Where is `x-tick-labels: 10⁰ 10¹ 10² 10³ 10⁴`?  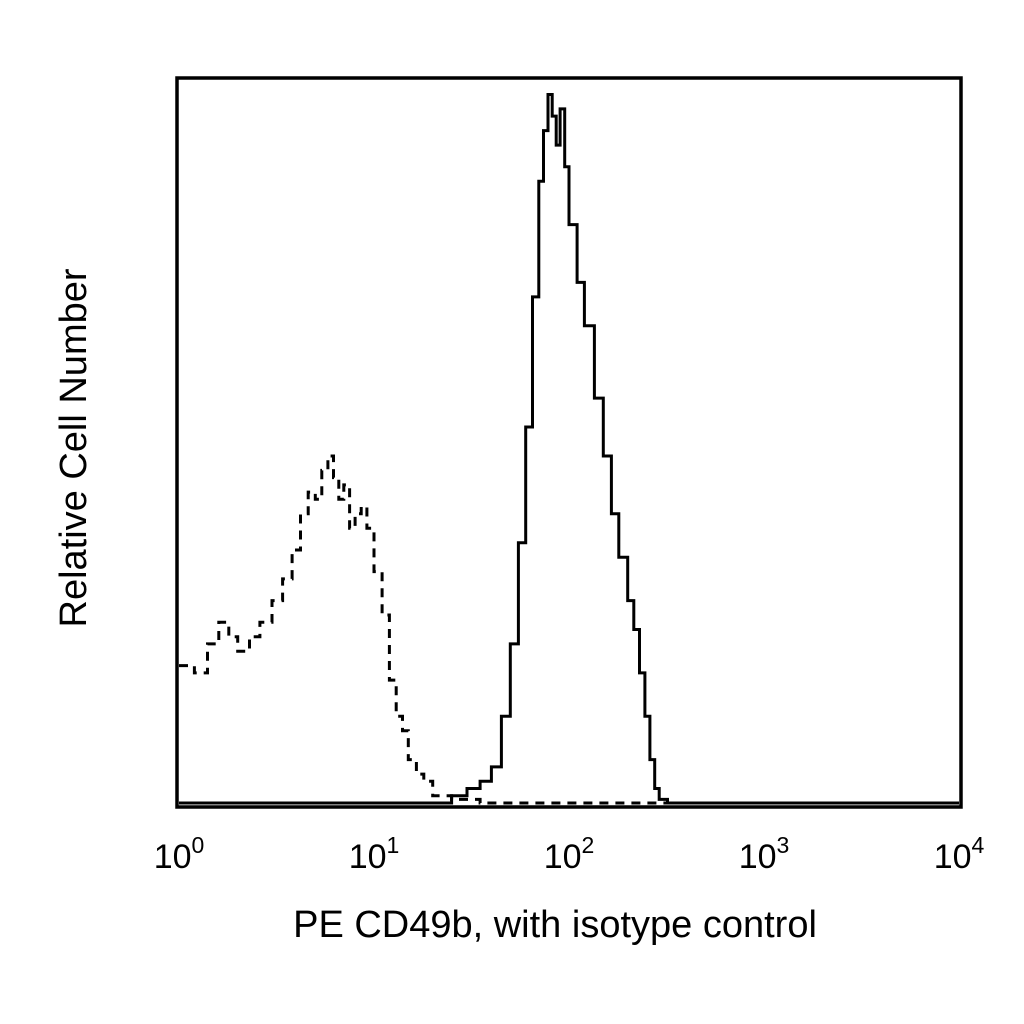
x-tick-labels: 10⁰ 10¹ 10² 10³ 10⁴ is located at coordinates (569, 854).